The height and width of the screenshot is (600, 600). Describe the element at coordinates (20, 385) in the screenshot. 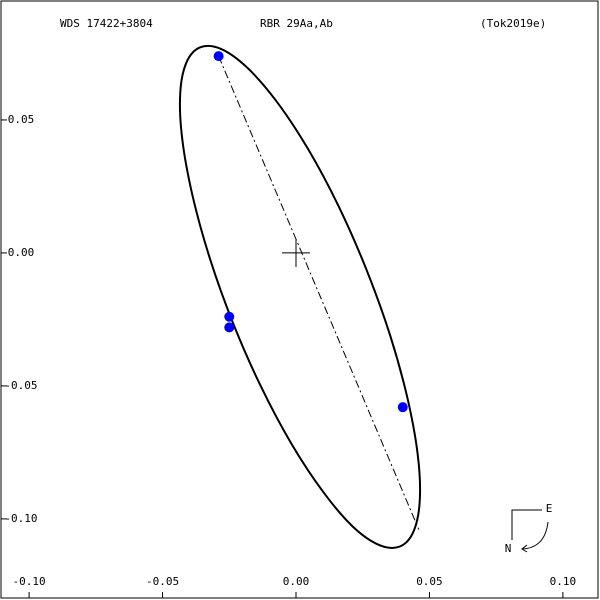

I see `y-tick-label: -0.05` at that location.